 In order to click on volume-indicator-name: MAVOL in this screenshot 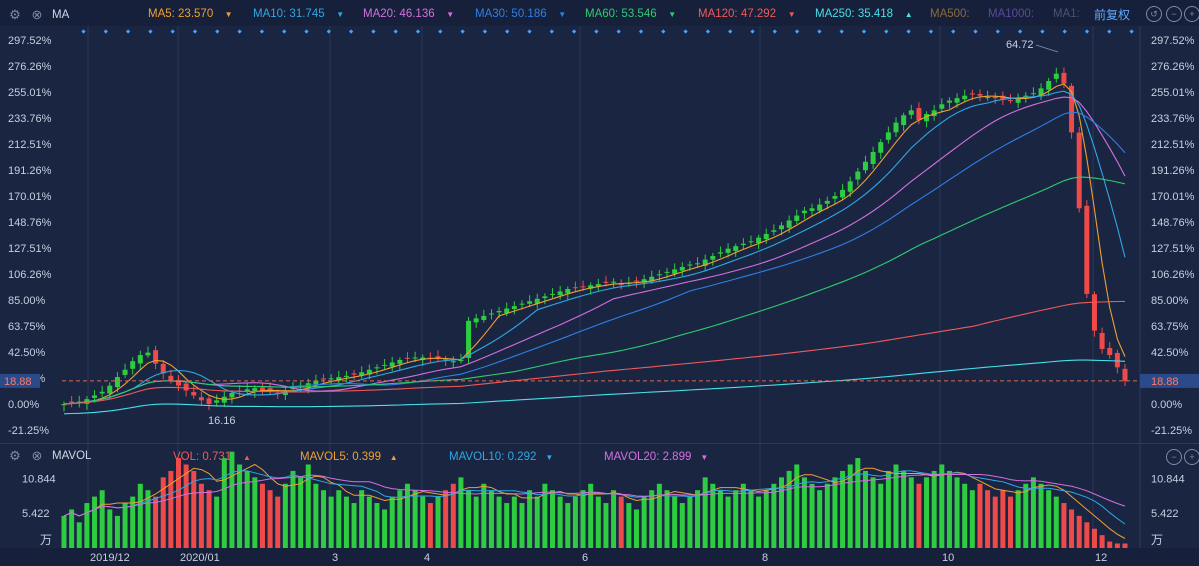, I will do `click(72, 456)`.